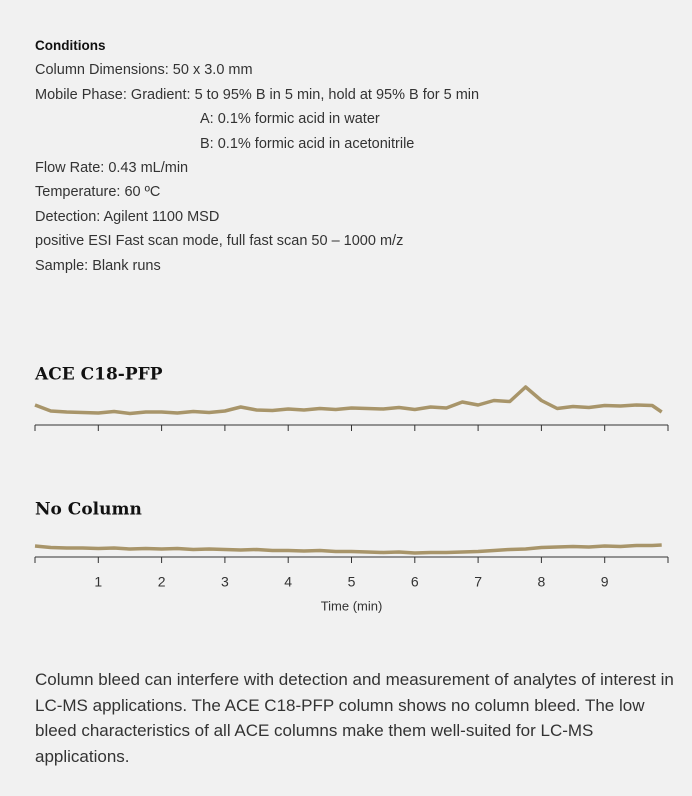  I want to click on condition-line: B: 0.1% formic acid in acetonitrile, so click(307, 143).